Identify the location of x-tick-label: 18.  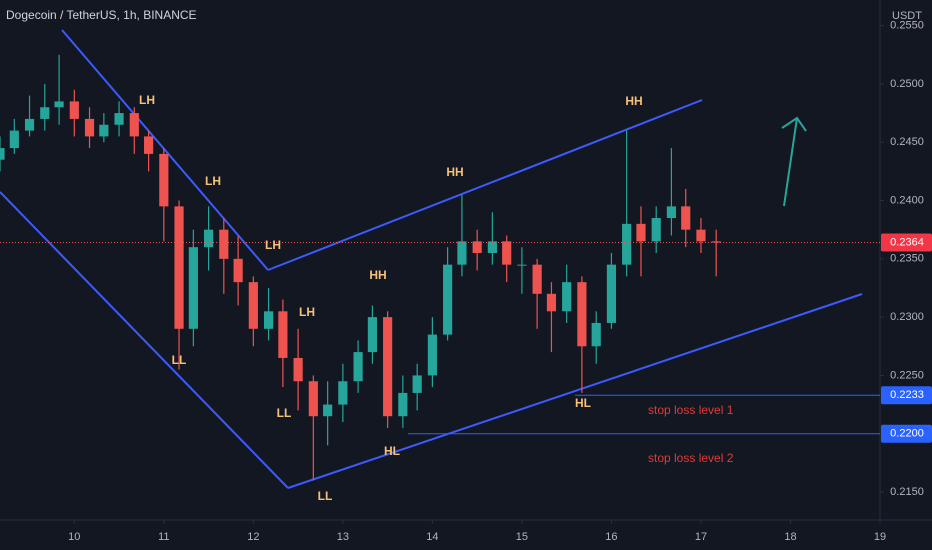
(790, 537).